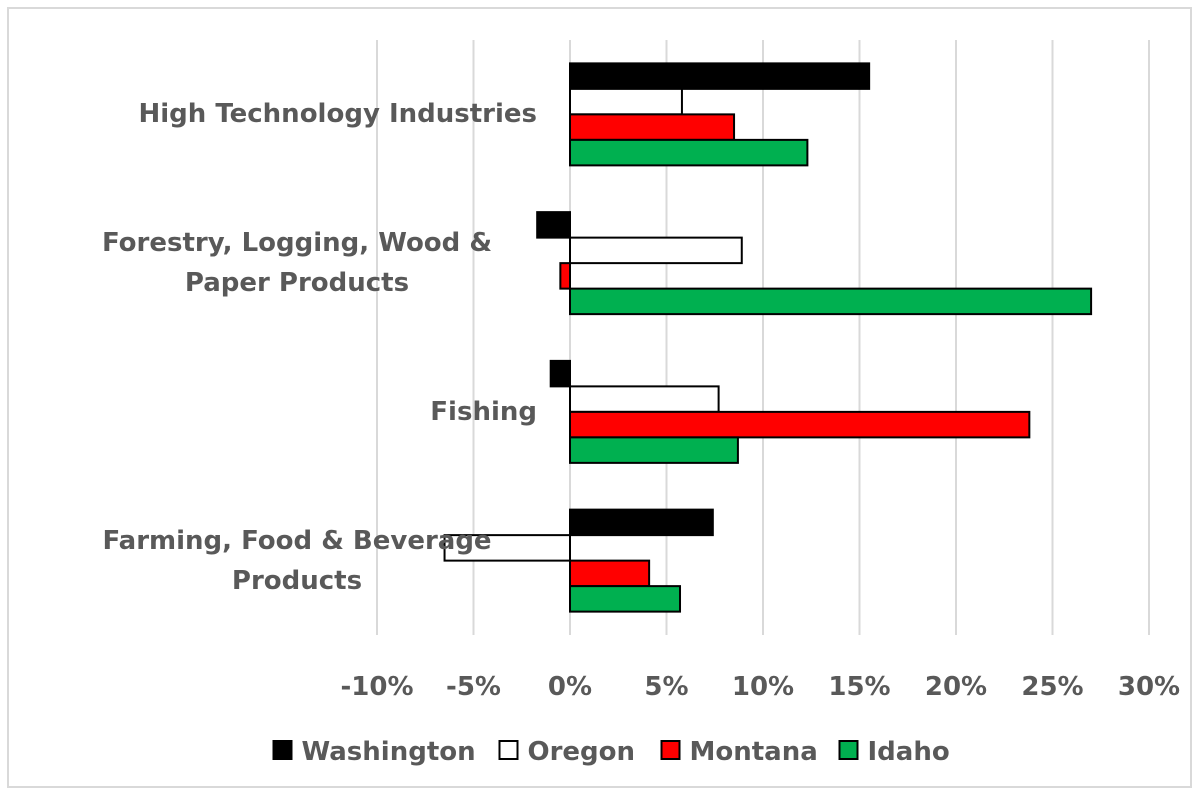  I want to click on x-tick-label: 15%, so click(859, 687).